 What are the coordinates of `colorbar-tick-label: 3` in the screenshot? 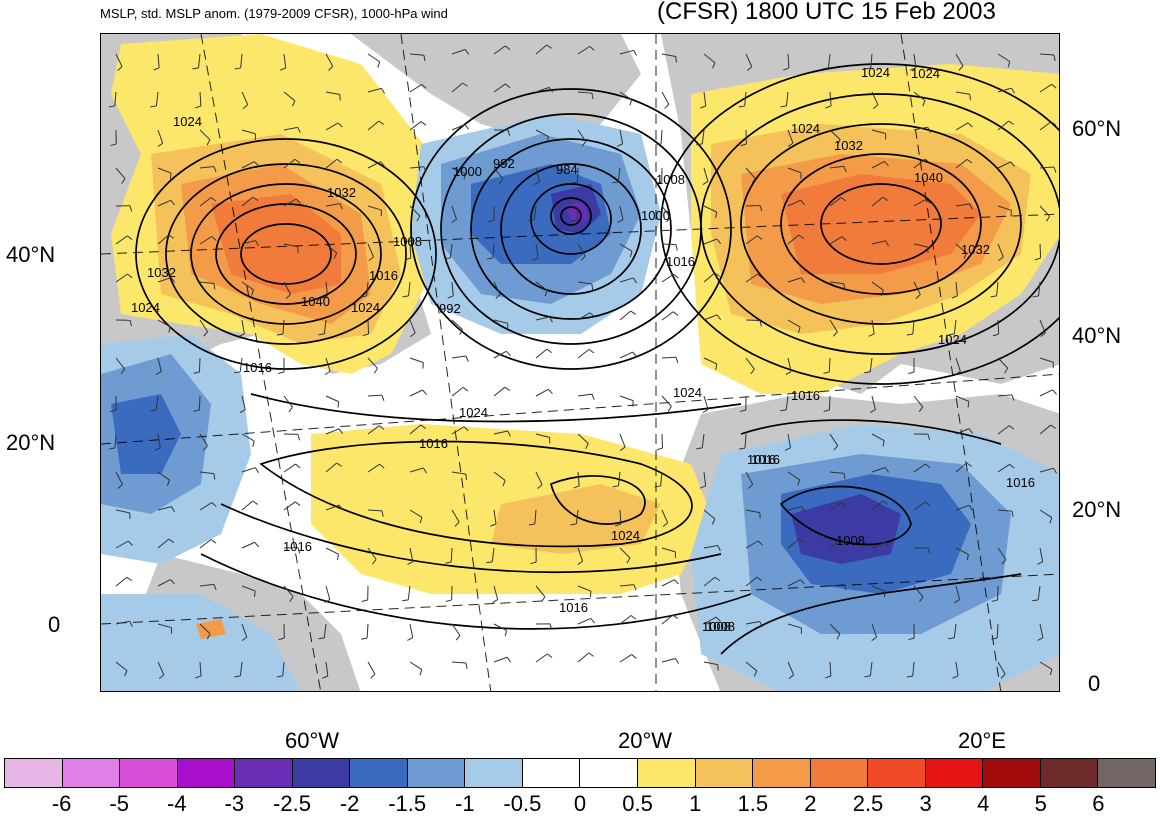 It's located at (925, 804).